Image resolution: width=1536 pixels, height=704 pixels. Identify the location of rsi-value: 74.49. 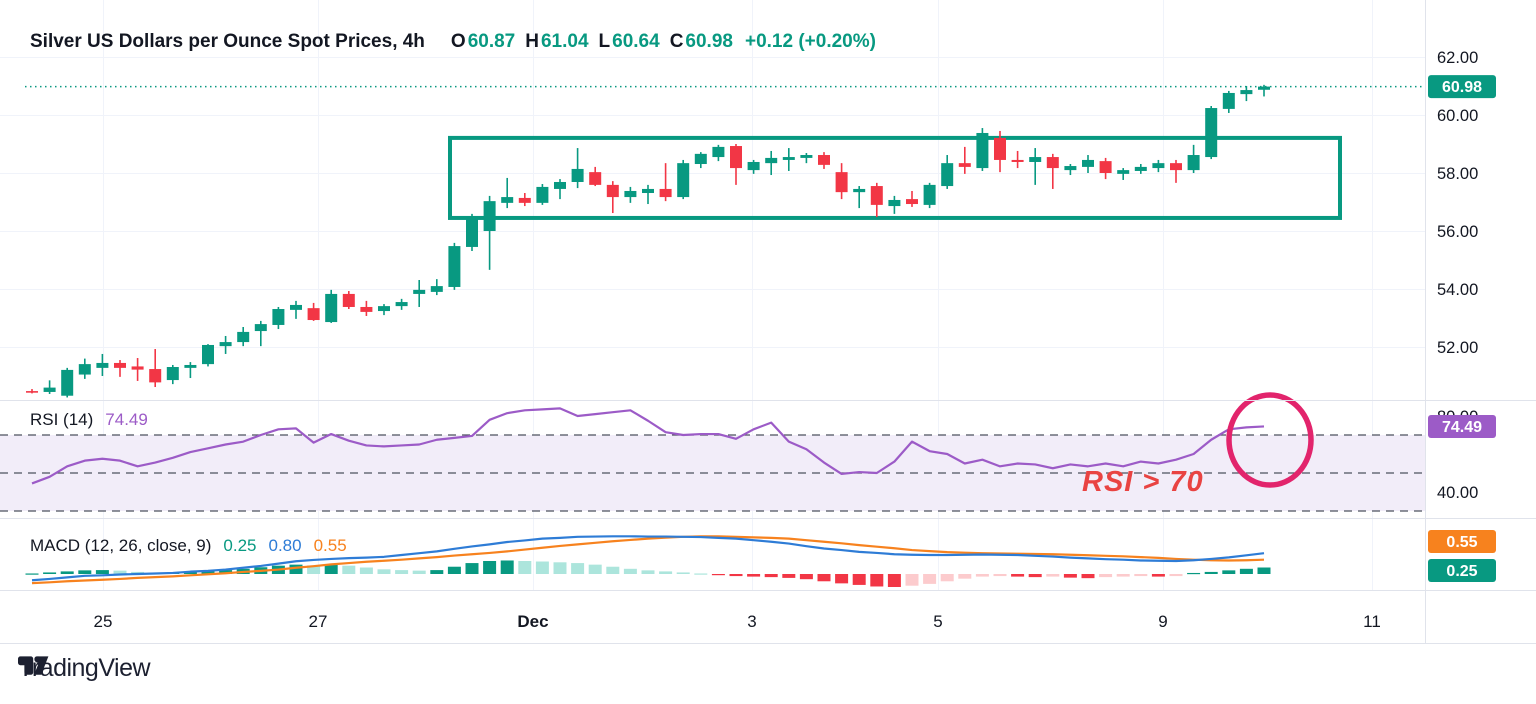
(126, 419).